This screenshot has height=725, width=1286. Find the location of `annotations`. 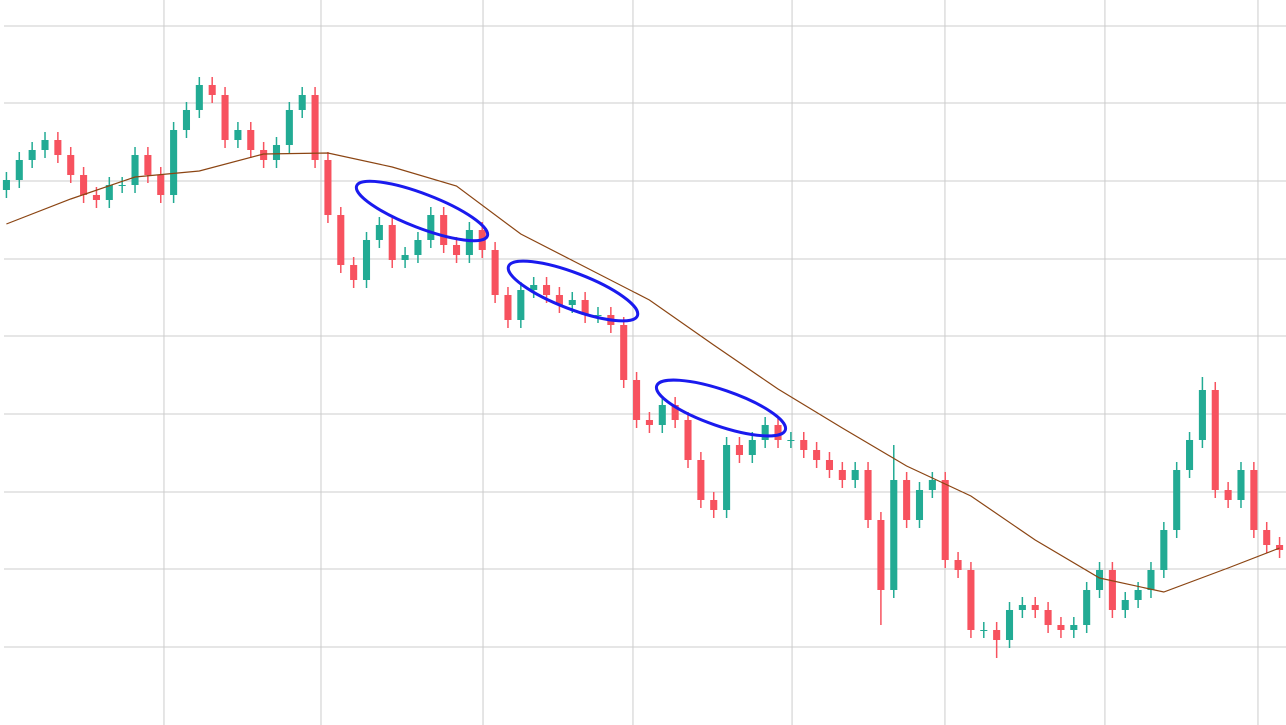

annotations is located at coordinates (571, 308).